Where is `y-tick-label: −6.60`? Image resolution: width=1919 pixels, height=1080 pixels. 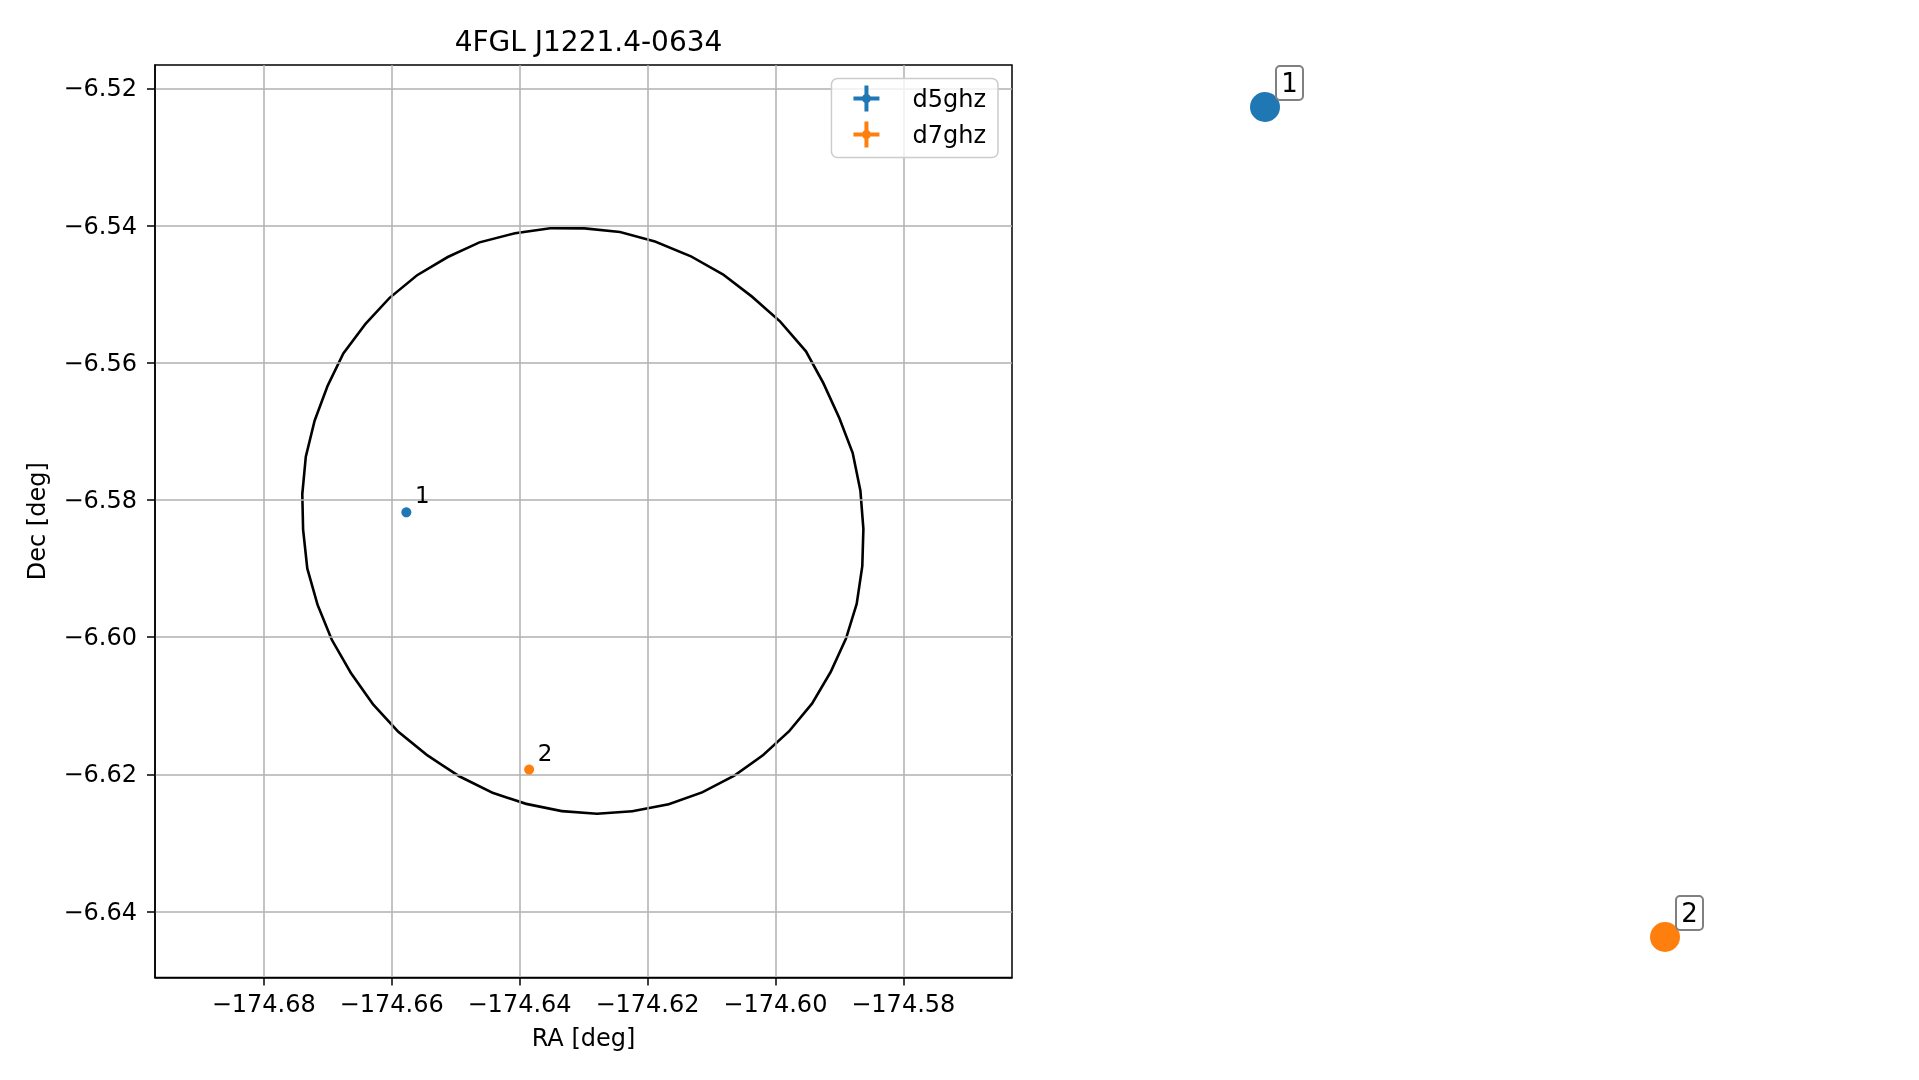
y-tick-label: −6.60 is located at coordinates (100, 637).